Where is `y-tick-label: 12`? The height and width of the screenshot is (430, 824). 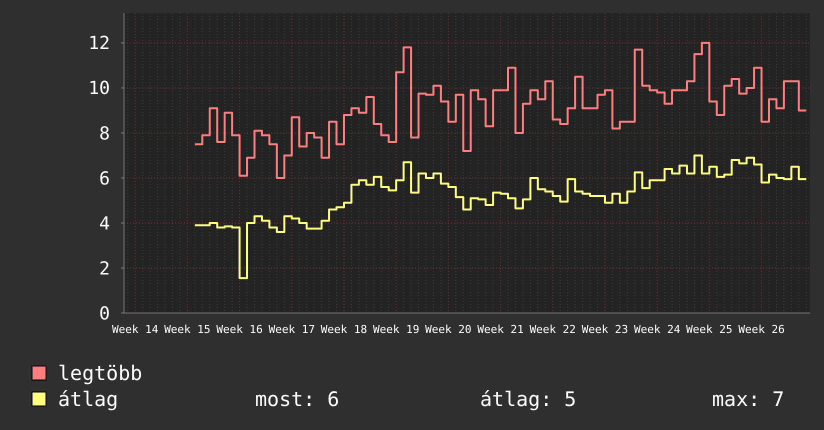 y-tick-label: 12 is located at coordinates (99, 43).